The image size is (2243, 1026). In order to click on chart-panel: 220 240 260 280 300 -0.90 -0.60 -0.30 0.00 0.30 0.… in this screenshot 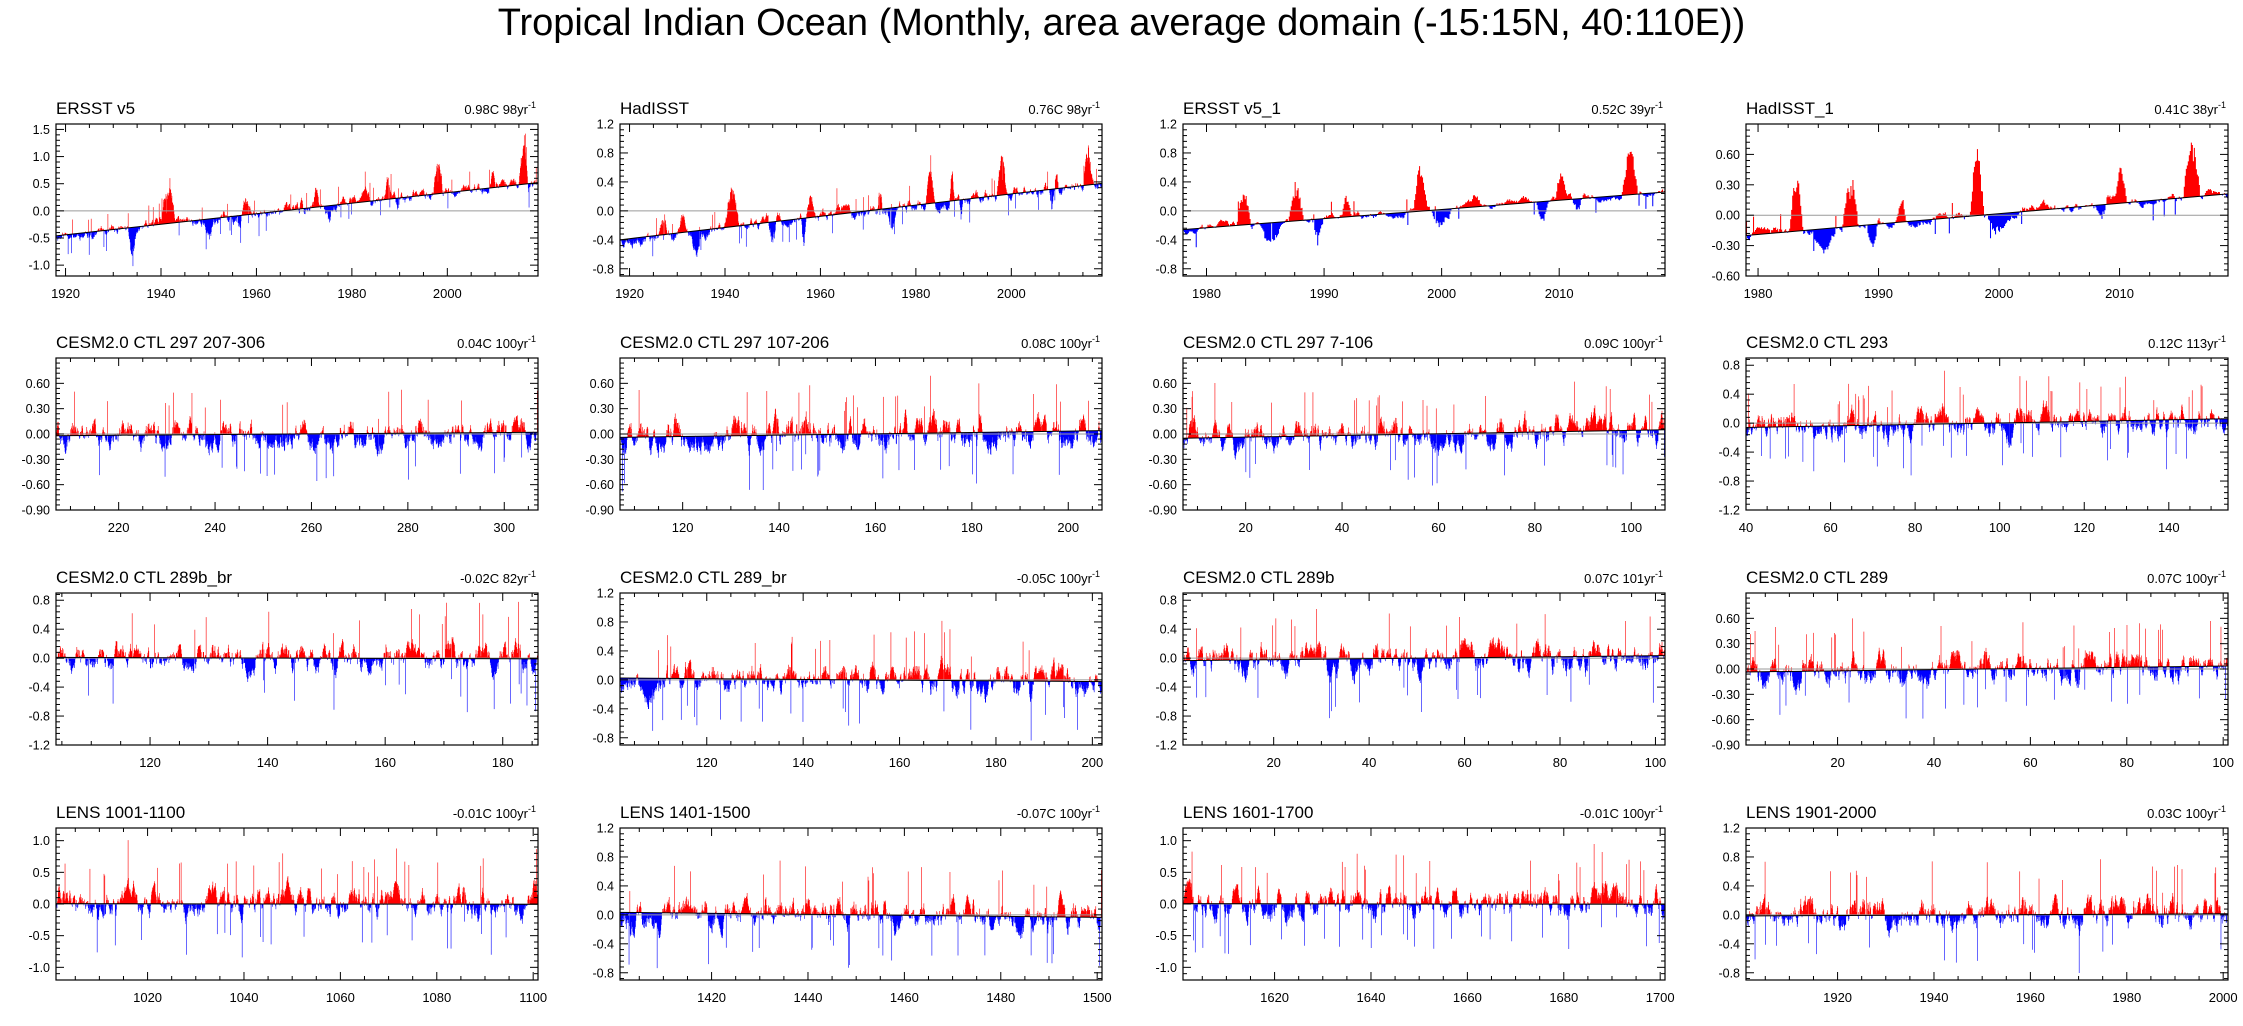, I will do `click(280, 434)`.